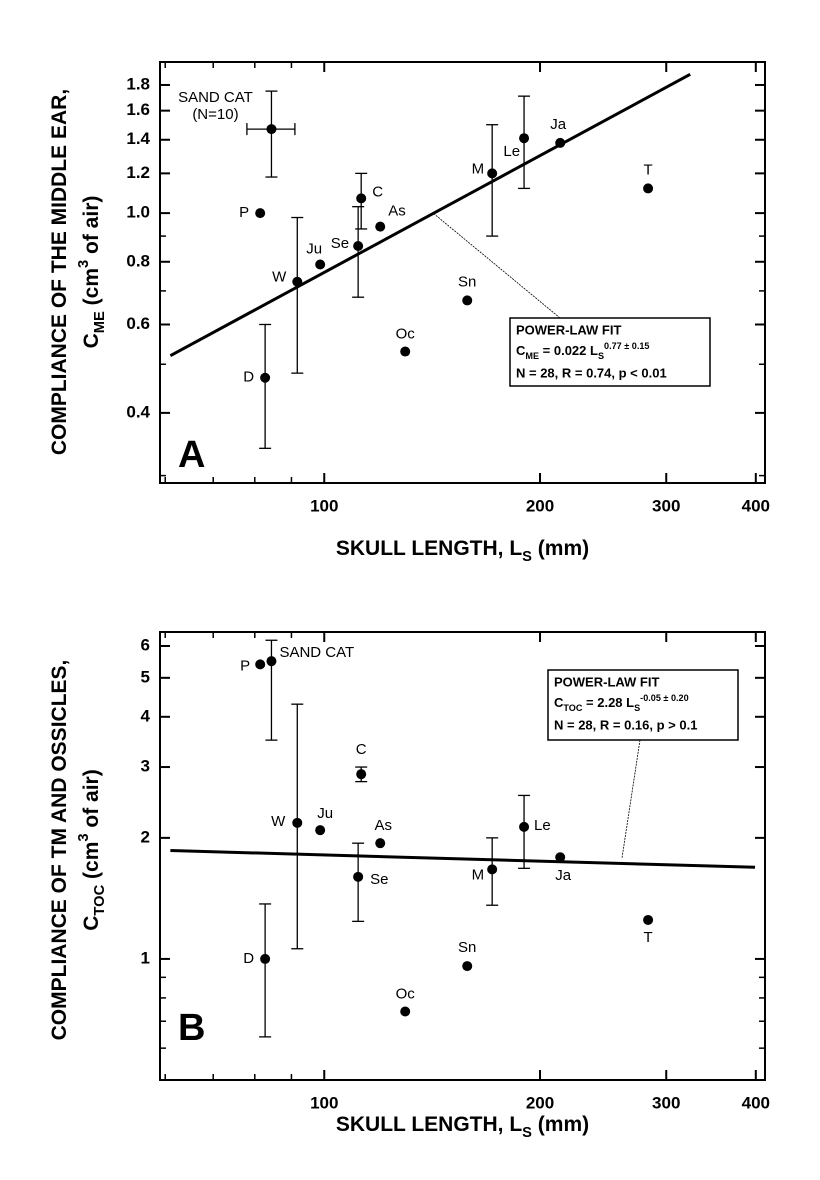 This screenshot has height=1180, width=820. Describe the element at coordinates (568, 350) in the screenshot. I see `fit-equation-part: = 0.022 L` at that location.